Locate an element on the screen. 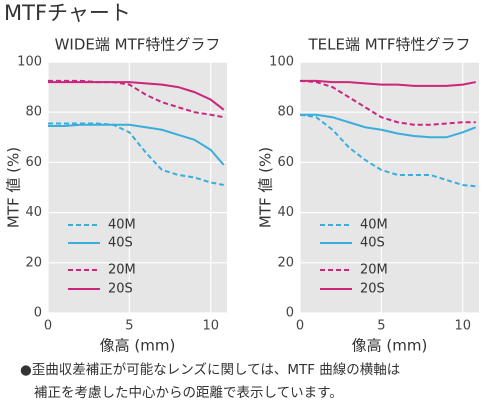 Image resolution: width=488 pixels, height=407 pixels. footnote: ●歪曲収差補正が可能なレンズに関しては、MTF 曲線の横軸は is located at coordinates (210, 370).